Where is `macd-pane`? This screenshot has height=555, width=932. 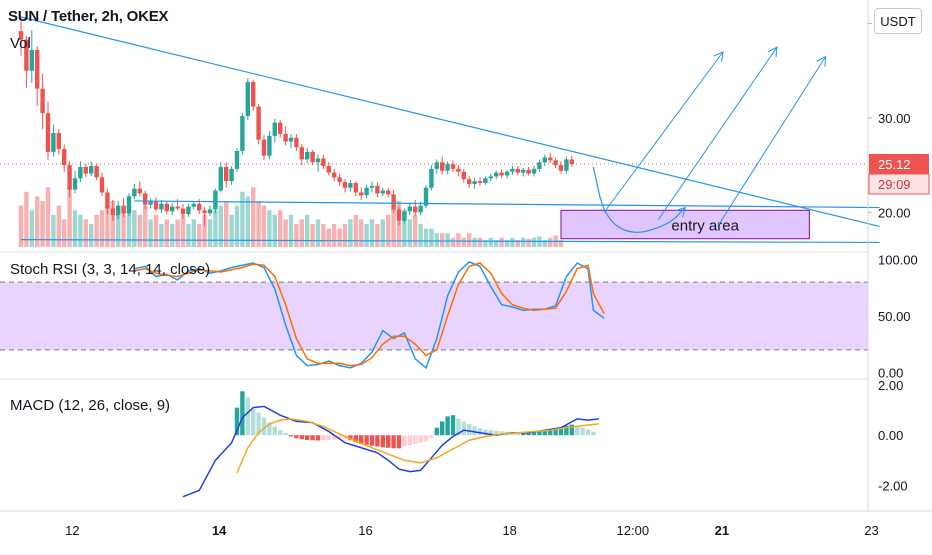
macd-pane is located at coordinates (390, 444).